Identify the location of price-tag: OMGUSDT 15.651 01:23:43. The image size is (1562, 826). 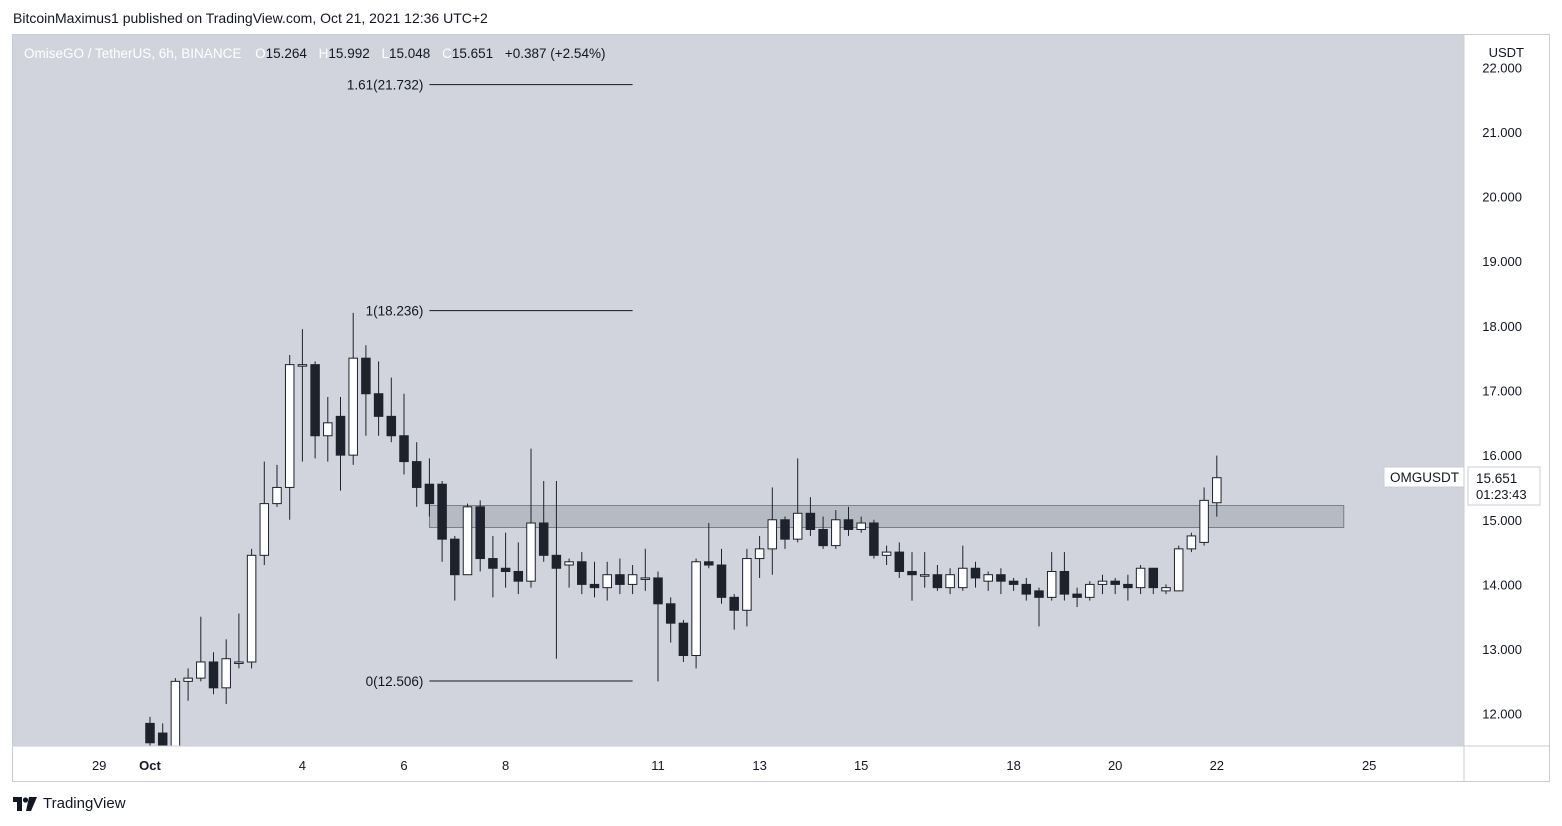
(1462, 486).